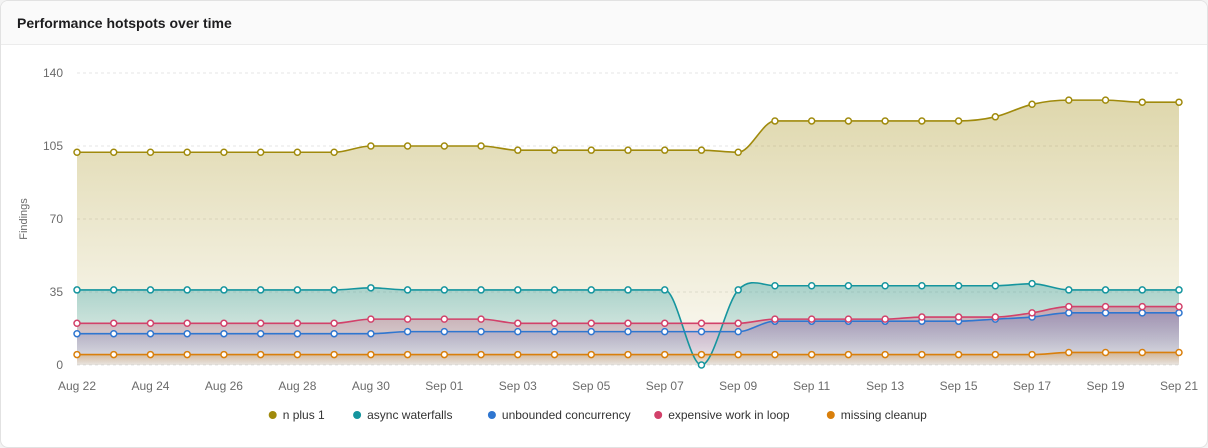 This screenshot has width=1208, height=448. Describe the element at coordinates (876, 415) in the screenshot. I see `legend-item-missing-cleanup: missing cleanup` at that location.